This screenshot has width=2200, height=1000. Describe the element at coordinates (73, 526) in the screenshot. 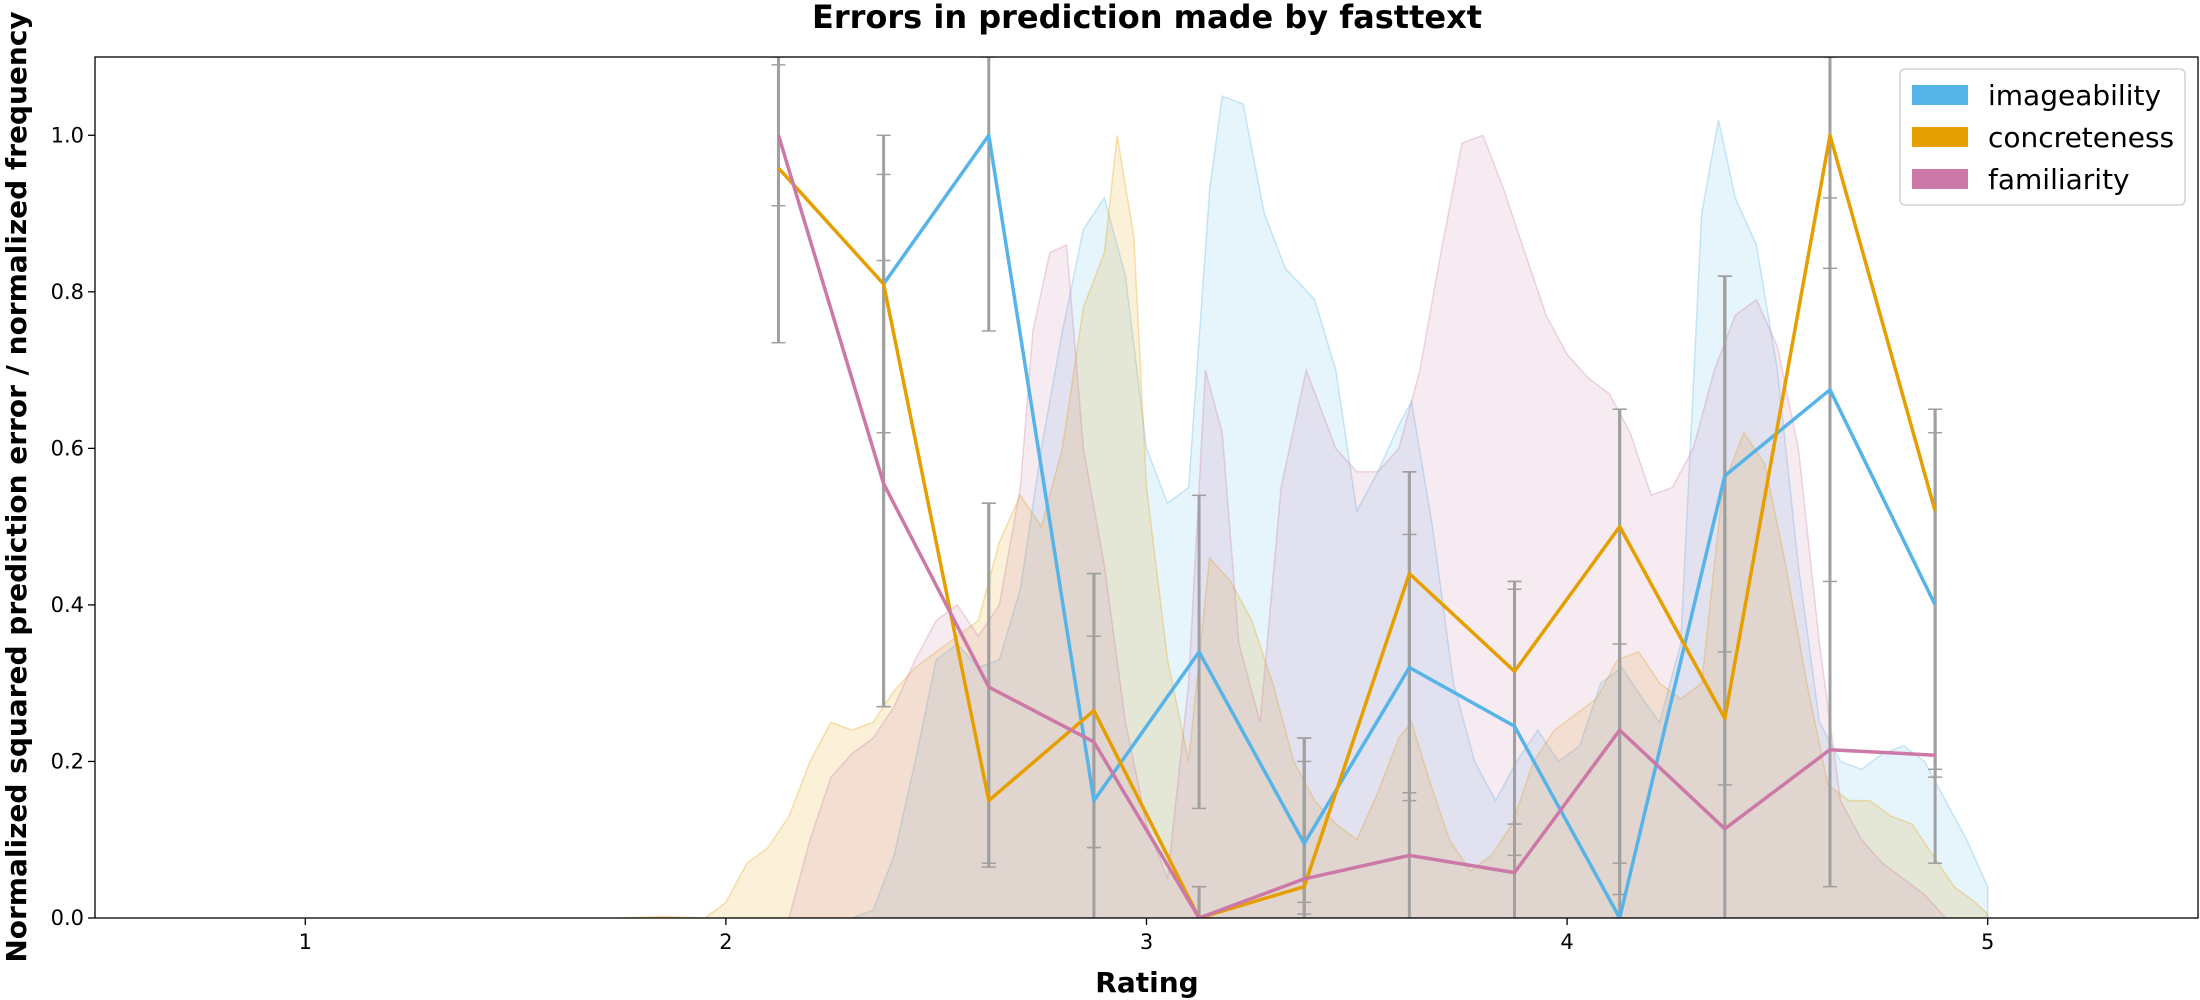

I see `y-ticks: 0.0 0.2 0.4 0.6 0.8 1.0` at that location.